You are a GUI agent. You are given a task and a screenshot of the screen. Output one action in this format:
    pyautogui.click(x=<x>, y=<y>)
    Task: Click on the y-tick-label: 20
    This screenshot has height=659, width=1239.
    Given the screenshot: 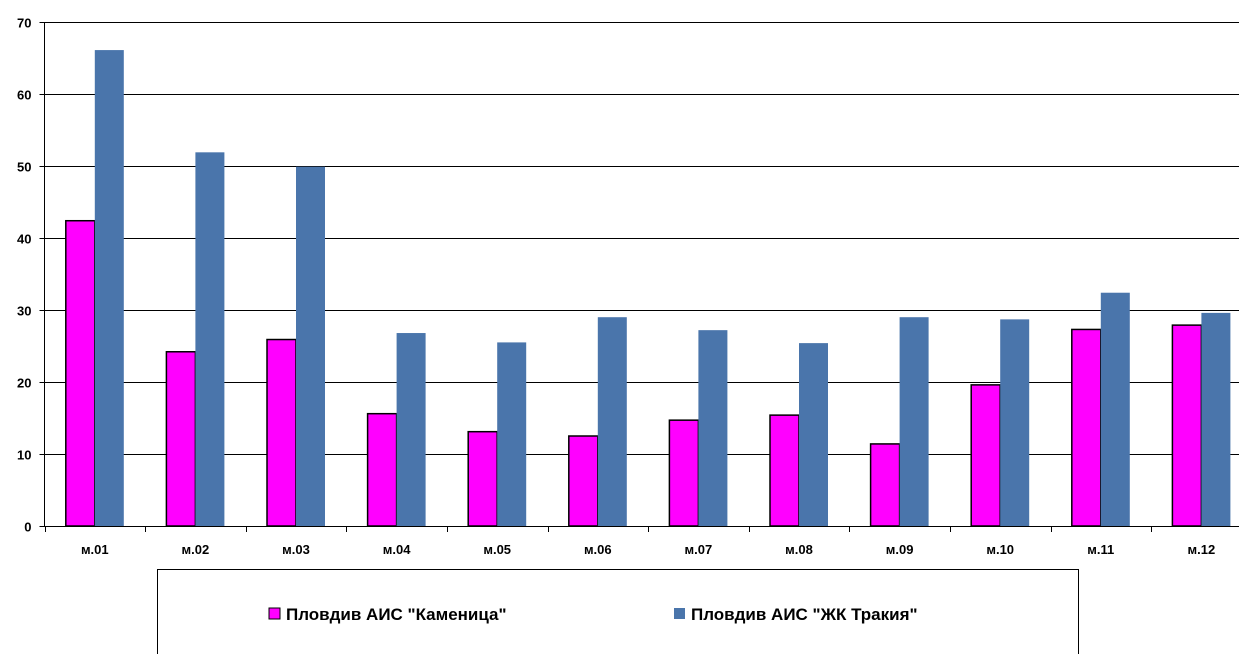 What is the action you would take?
    pyautogui.click(x=24, y=383)
    